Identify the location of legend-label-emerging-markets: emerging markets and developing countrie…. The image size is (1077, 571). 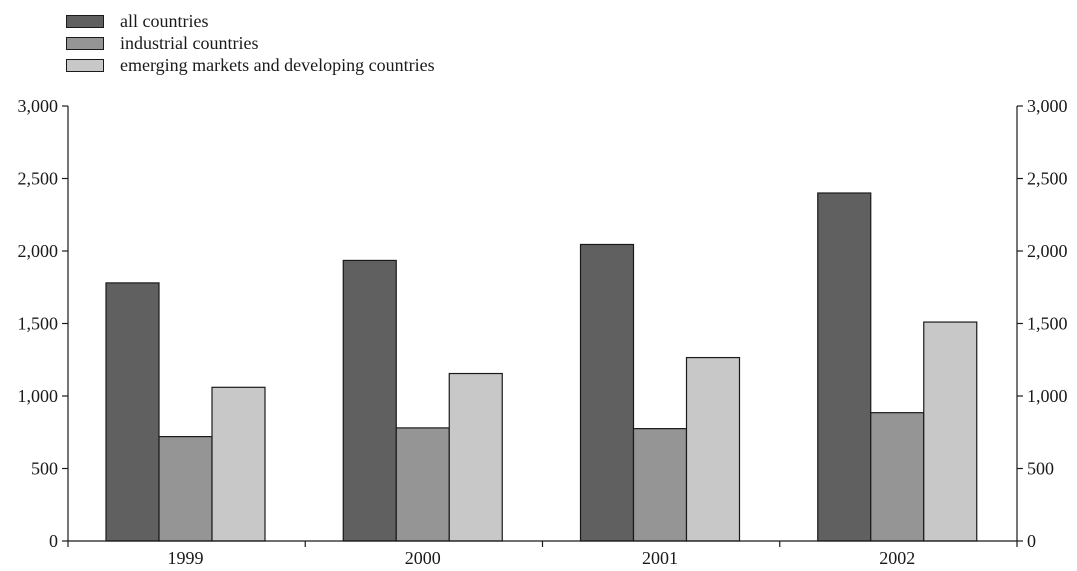
(277, 65).